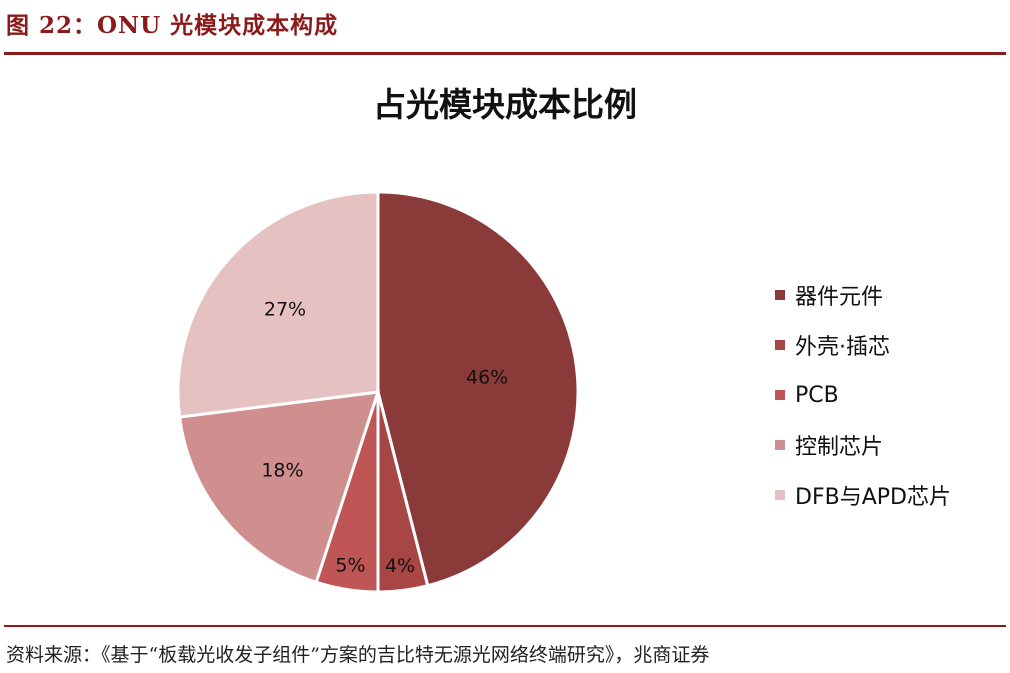 Image resolution: width=1010 pixels, height=673 pixels. Describe the element at coordinates (358, 655) in the screenshot. I see `source-note: 资料来源：《基于“板载光收发子组件”方案的吉比特无源光网络终端研究》，兆商证券` at that location.